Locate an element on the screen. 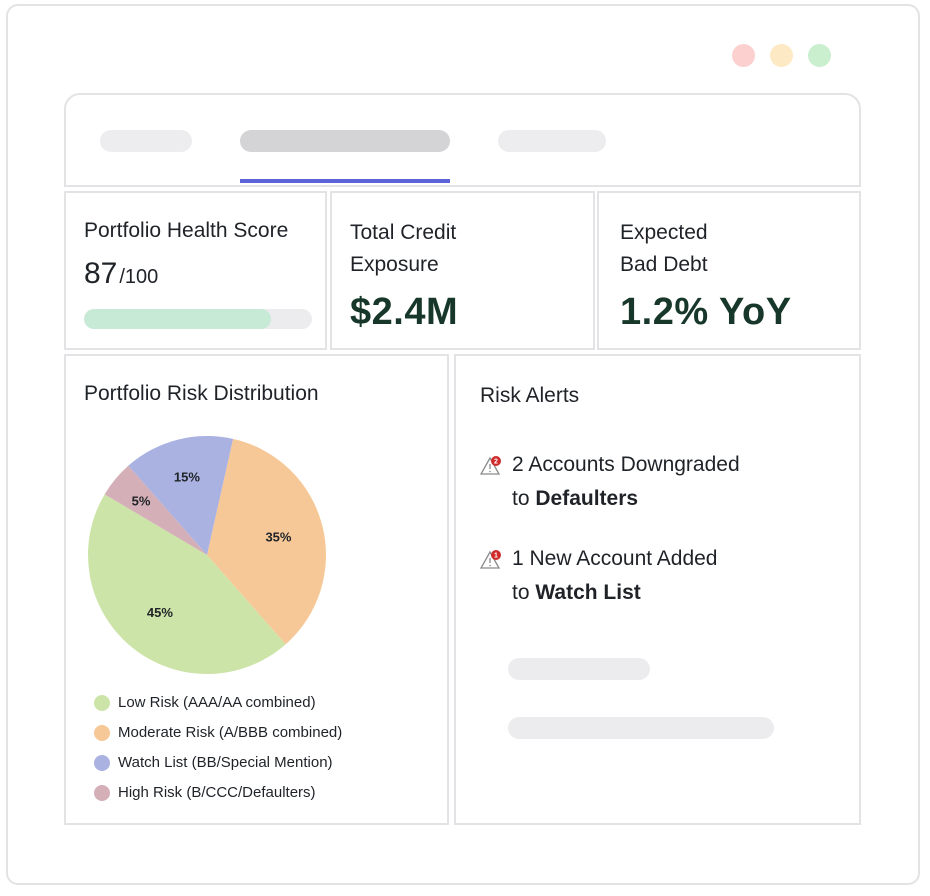 This screenshot has height=896, width=930. minimize-window-button is located at coordinates (781, 55).